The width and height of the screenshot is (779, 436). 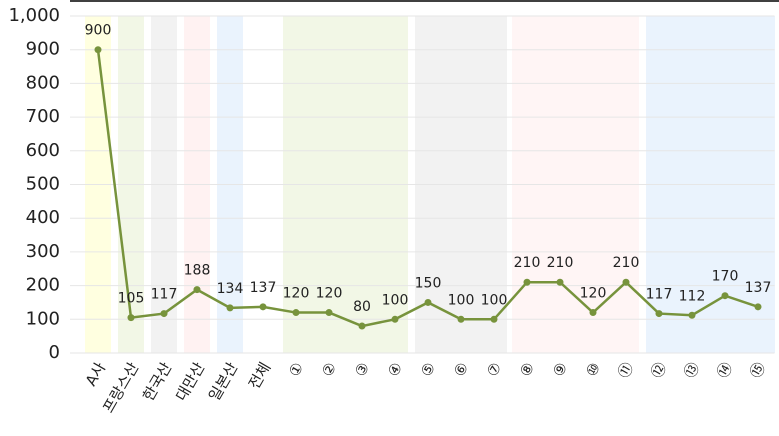 I want to click on x-tick-label: ④, so click(x=395, y=369).